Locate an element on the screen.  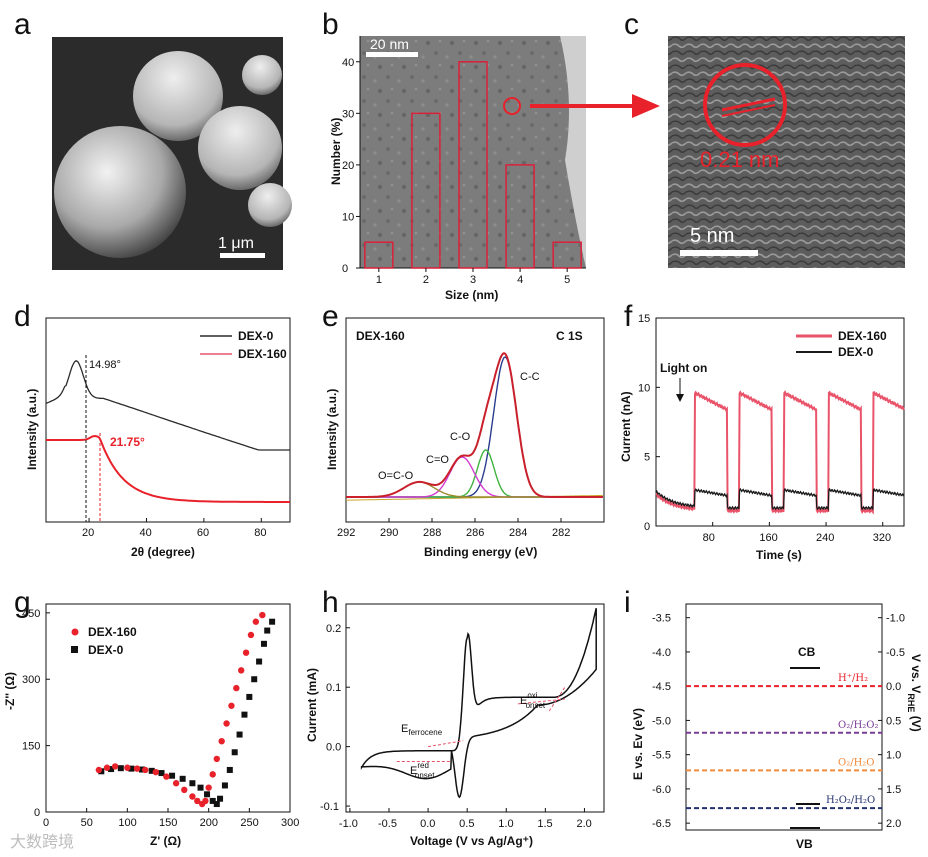
watermark: 大数跨境 is located at coordinates (42, 841).